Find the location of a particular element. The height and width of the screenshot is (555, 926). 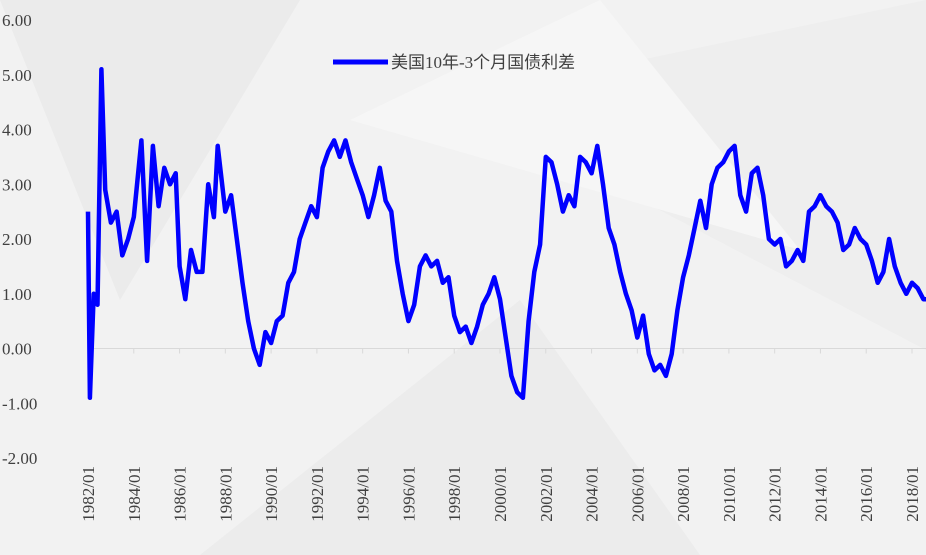

y-tick-label: -2.00 is located at coordinates (19, 458).